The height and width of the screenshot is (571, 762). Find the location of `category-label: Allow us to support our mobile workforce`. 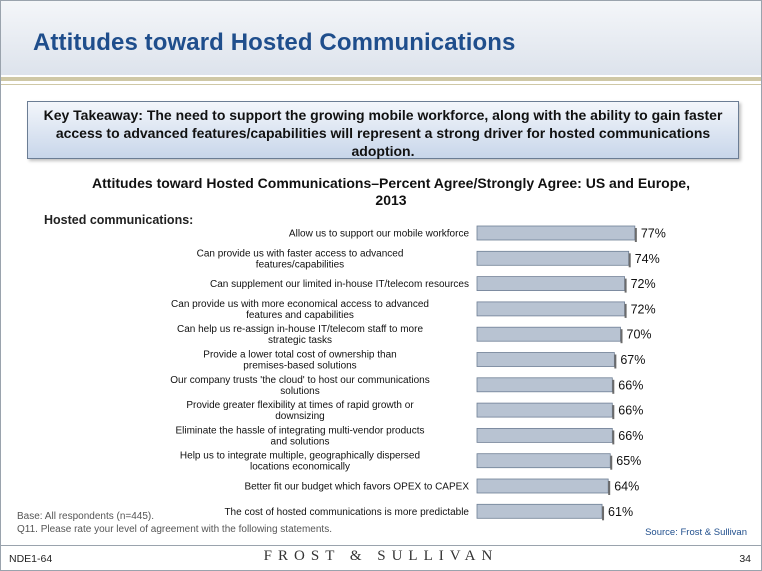

category-label: Allow us to support our mobile workforce is located at coordinates (379, 234).